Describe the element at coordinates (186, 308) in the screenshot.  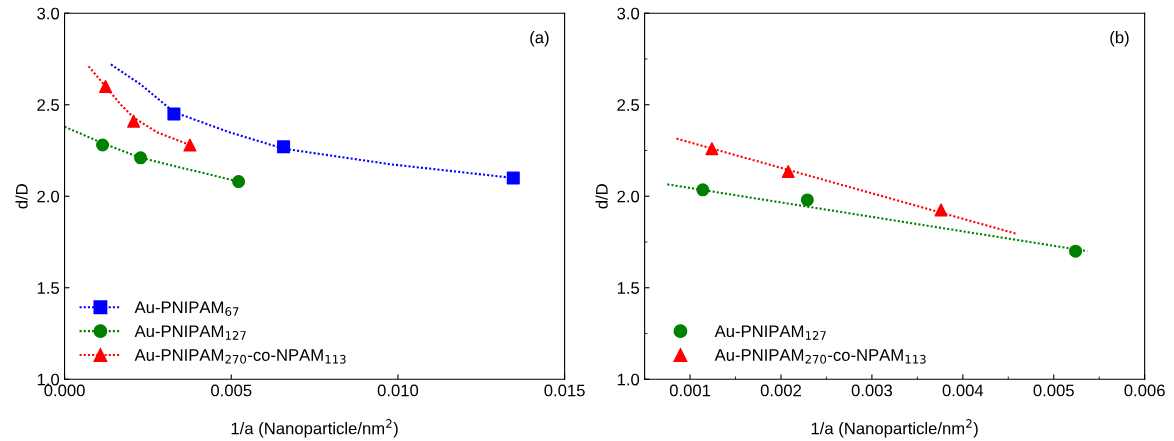
I see `legend-label: Au-PNIPAM$_{67}$` at that location.